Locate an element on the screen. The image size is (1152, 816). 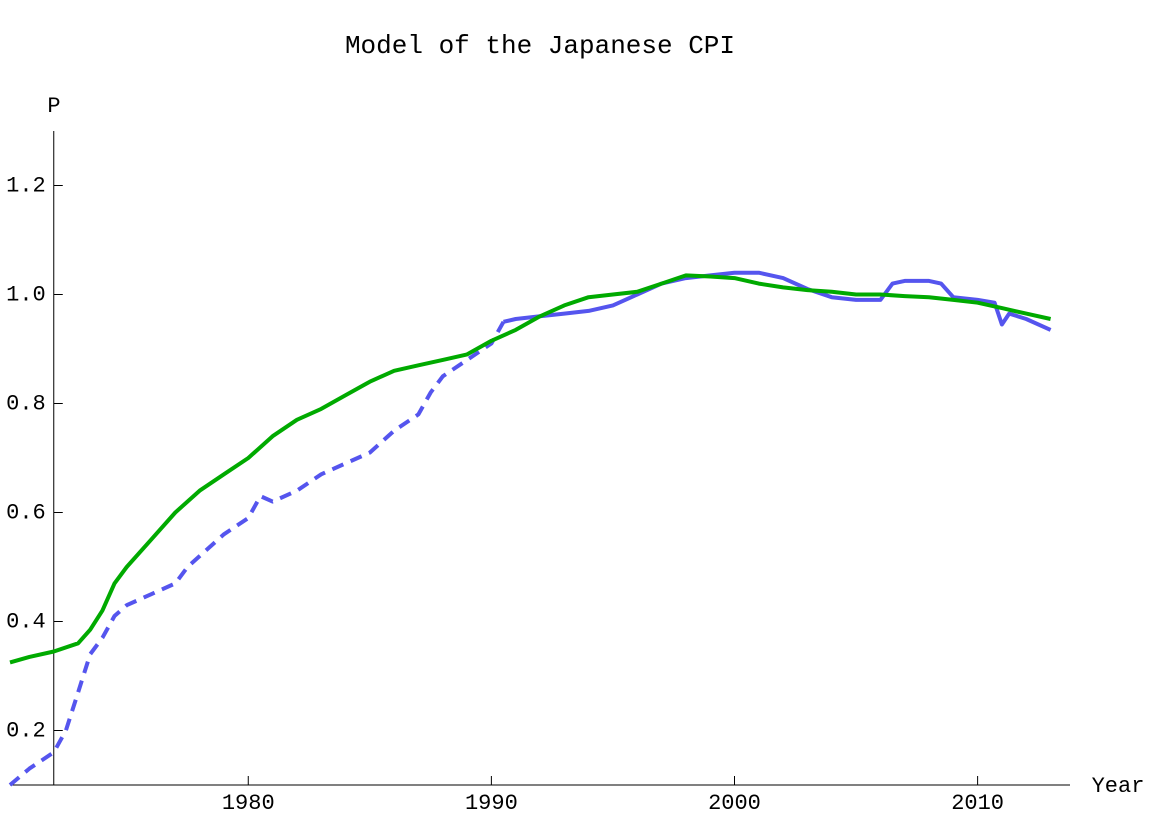
x-tick-label: 2010 is located at coordinates (977, 803).